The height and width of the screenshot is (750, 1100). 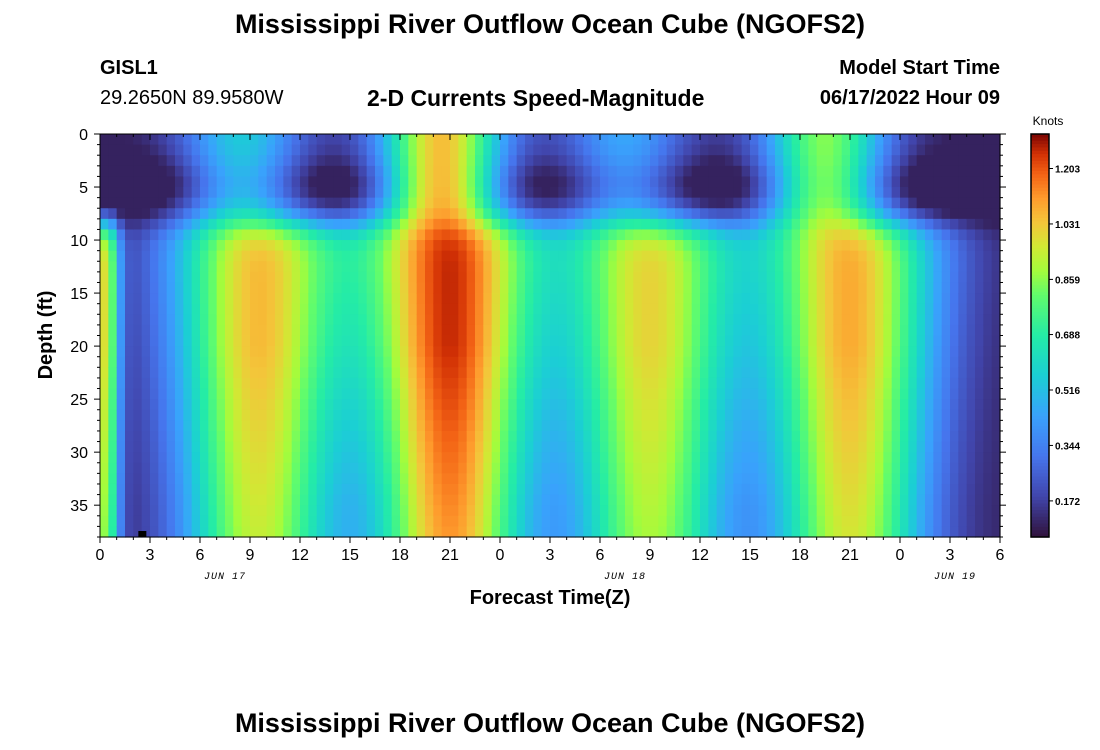 I want to click on x-tick-label: 3, so click(x=150, y=555).